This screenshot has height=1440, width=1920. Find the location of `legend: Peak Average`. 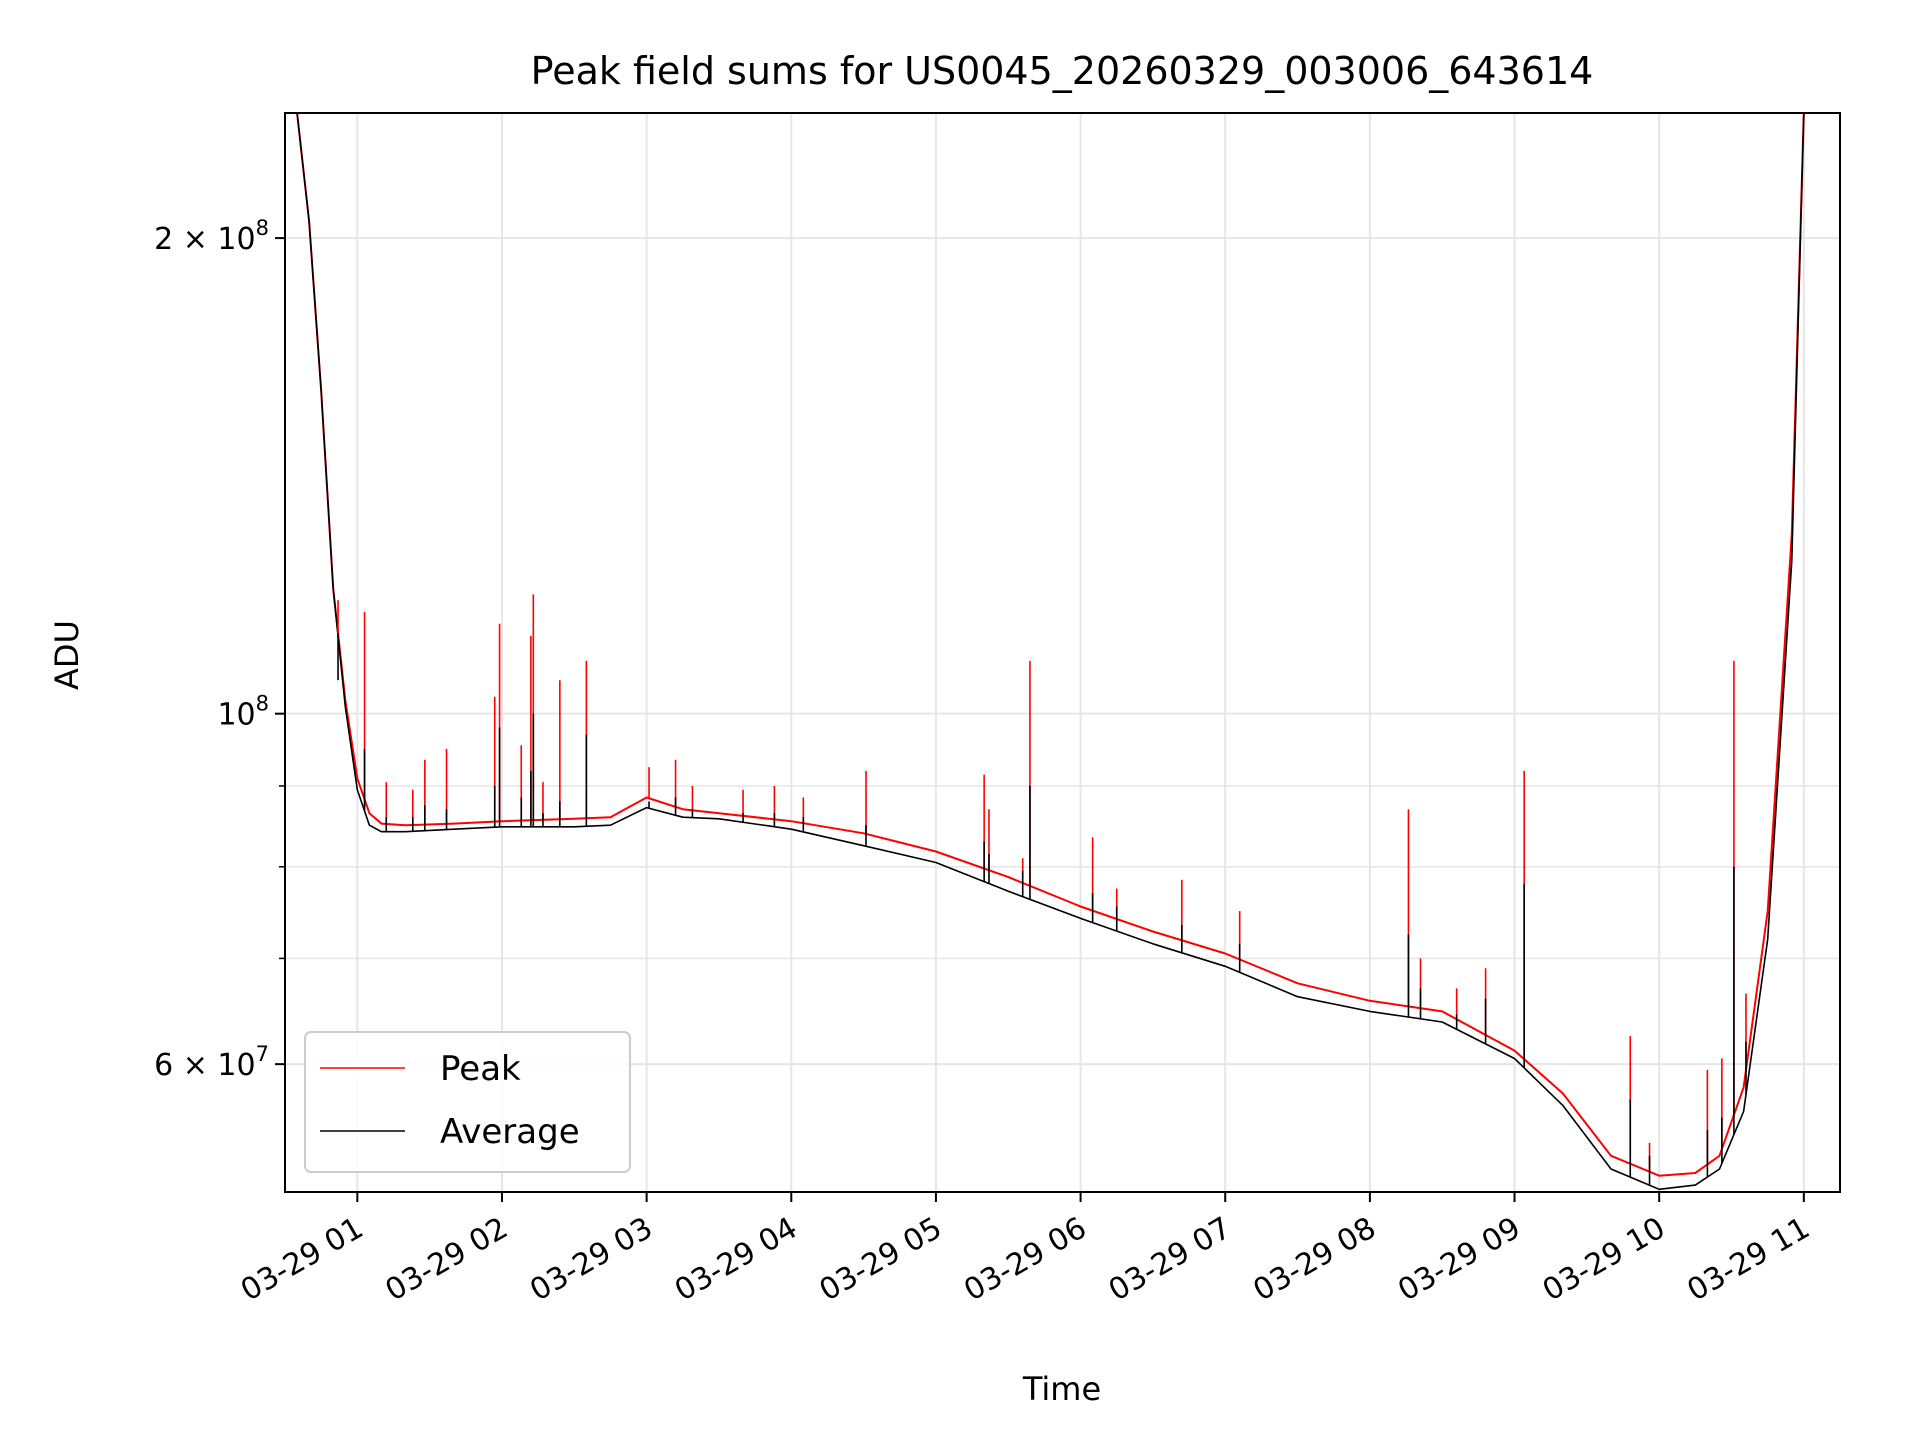

legend: Peak Average is located at coordinates (467, 1102).